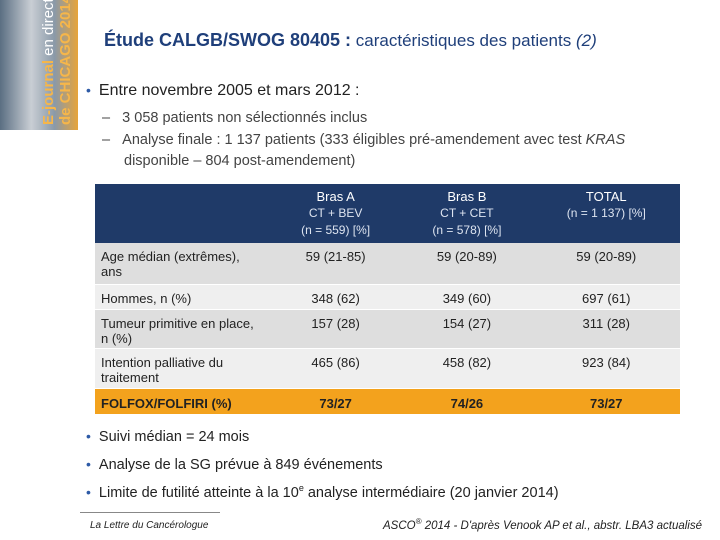 This screenshot has height=540, width=720. What do you see at coordinates (397, 118) in the screenshot?
I see `sub-item: – 3 058 patients non sélectionnés inclus` at bounding box center [397, 118].